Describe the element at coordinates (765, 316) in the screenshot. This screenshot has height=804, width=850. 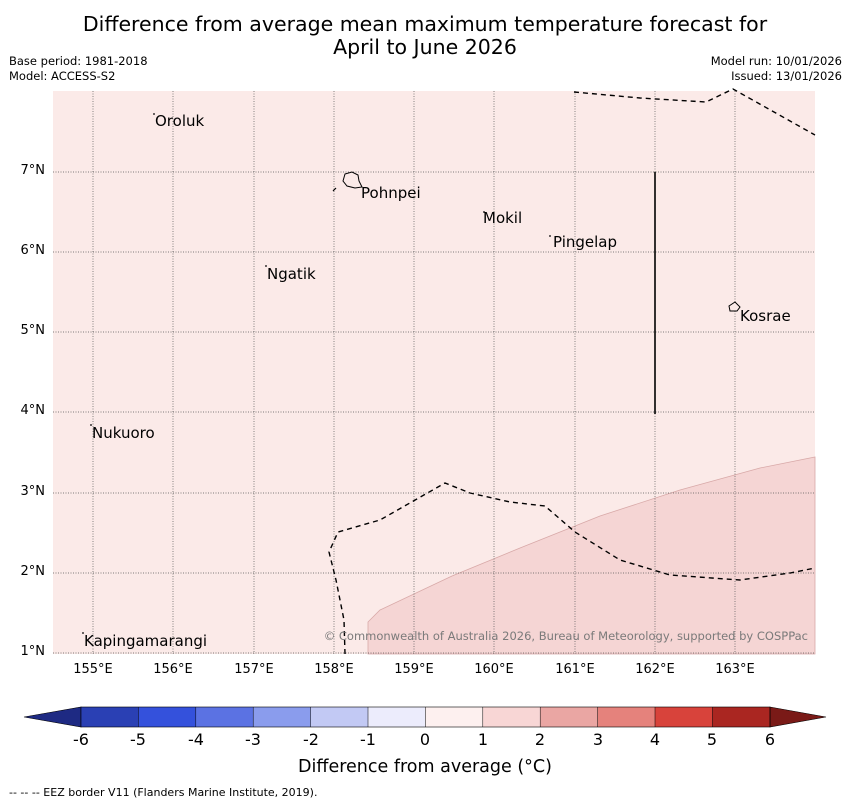
I see `place-kosrae: Kosrae` at that location.